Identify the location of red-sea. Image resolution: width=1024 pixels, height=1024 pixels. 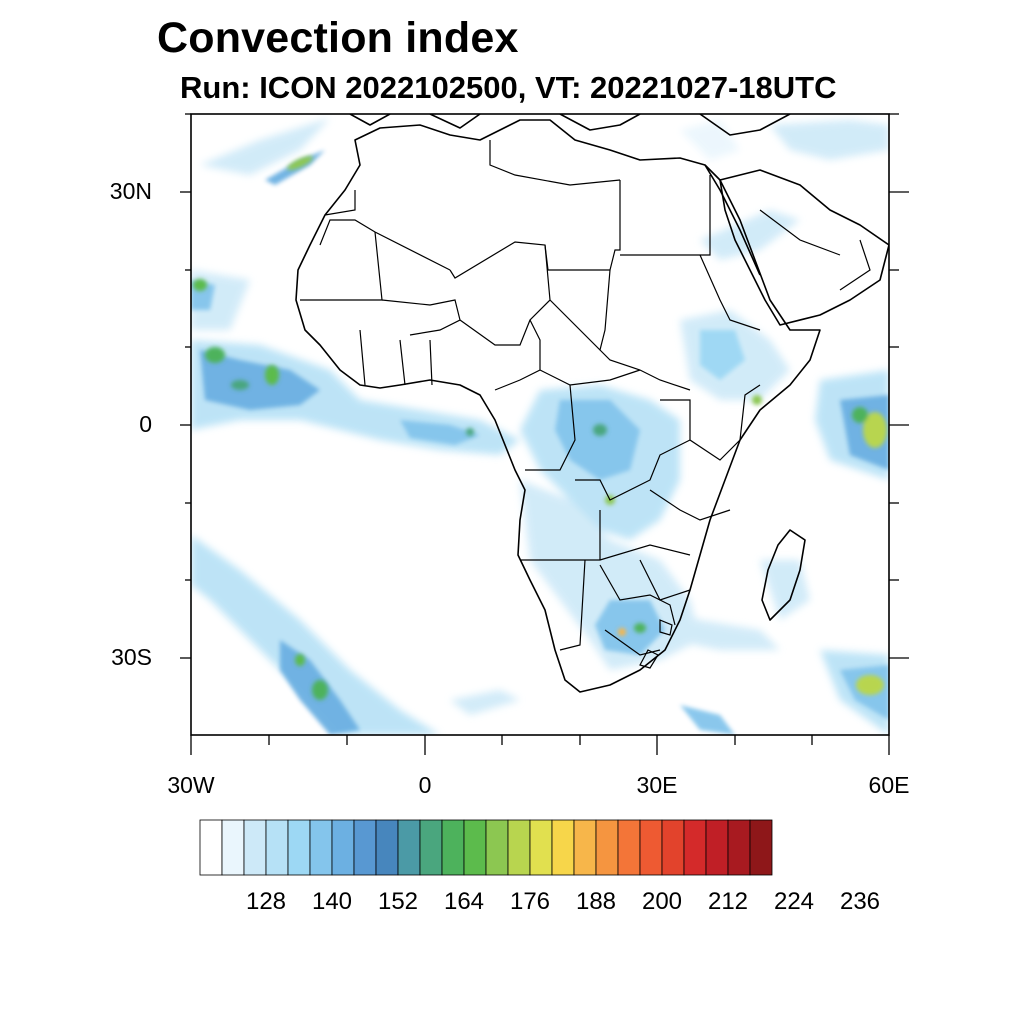
(732, 220).